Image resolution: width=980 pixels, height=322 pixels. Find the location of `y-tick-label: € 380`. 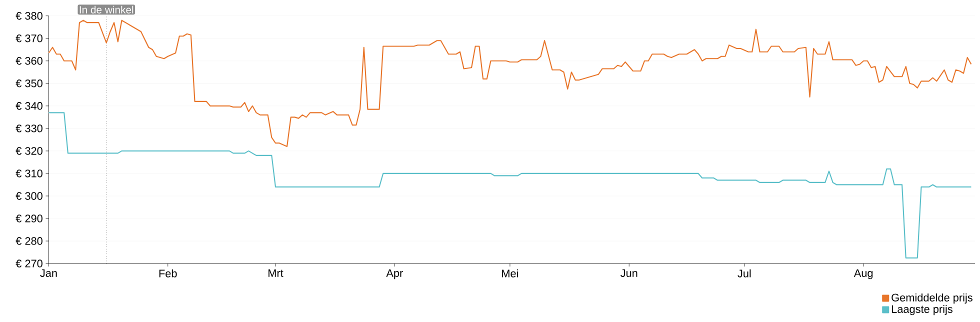

y-tick-label: € 380 is located at coordinates (29, 16).